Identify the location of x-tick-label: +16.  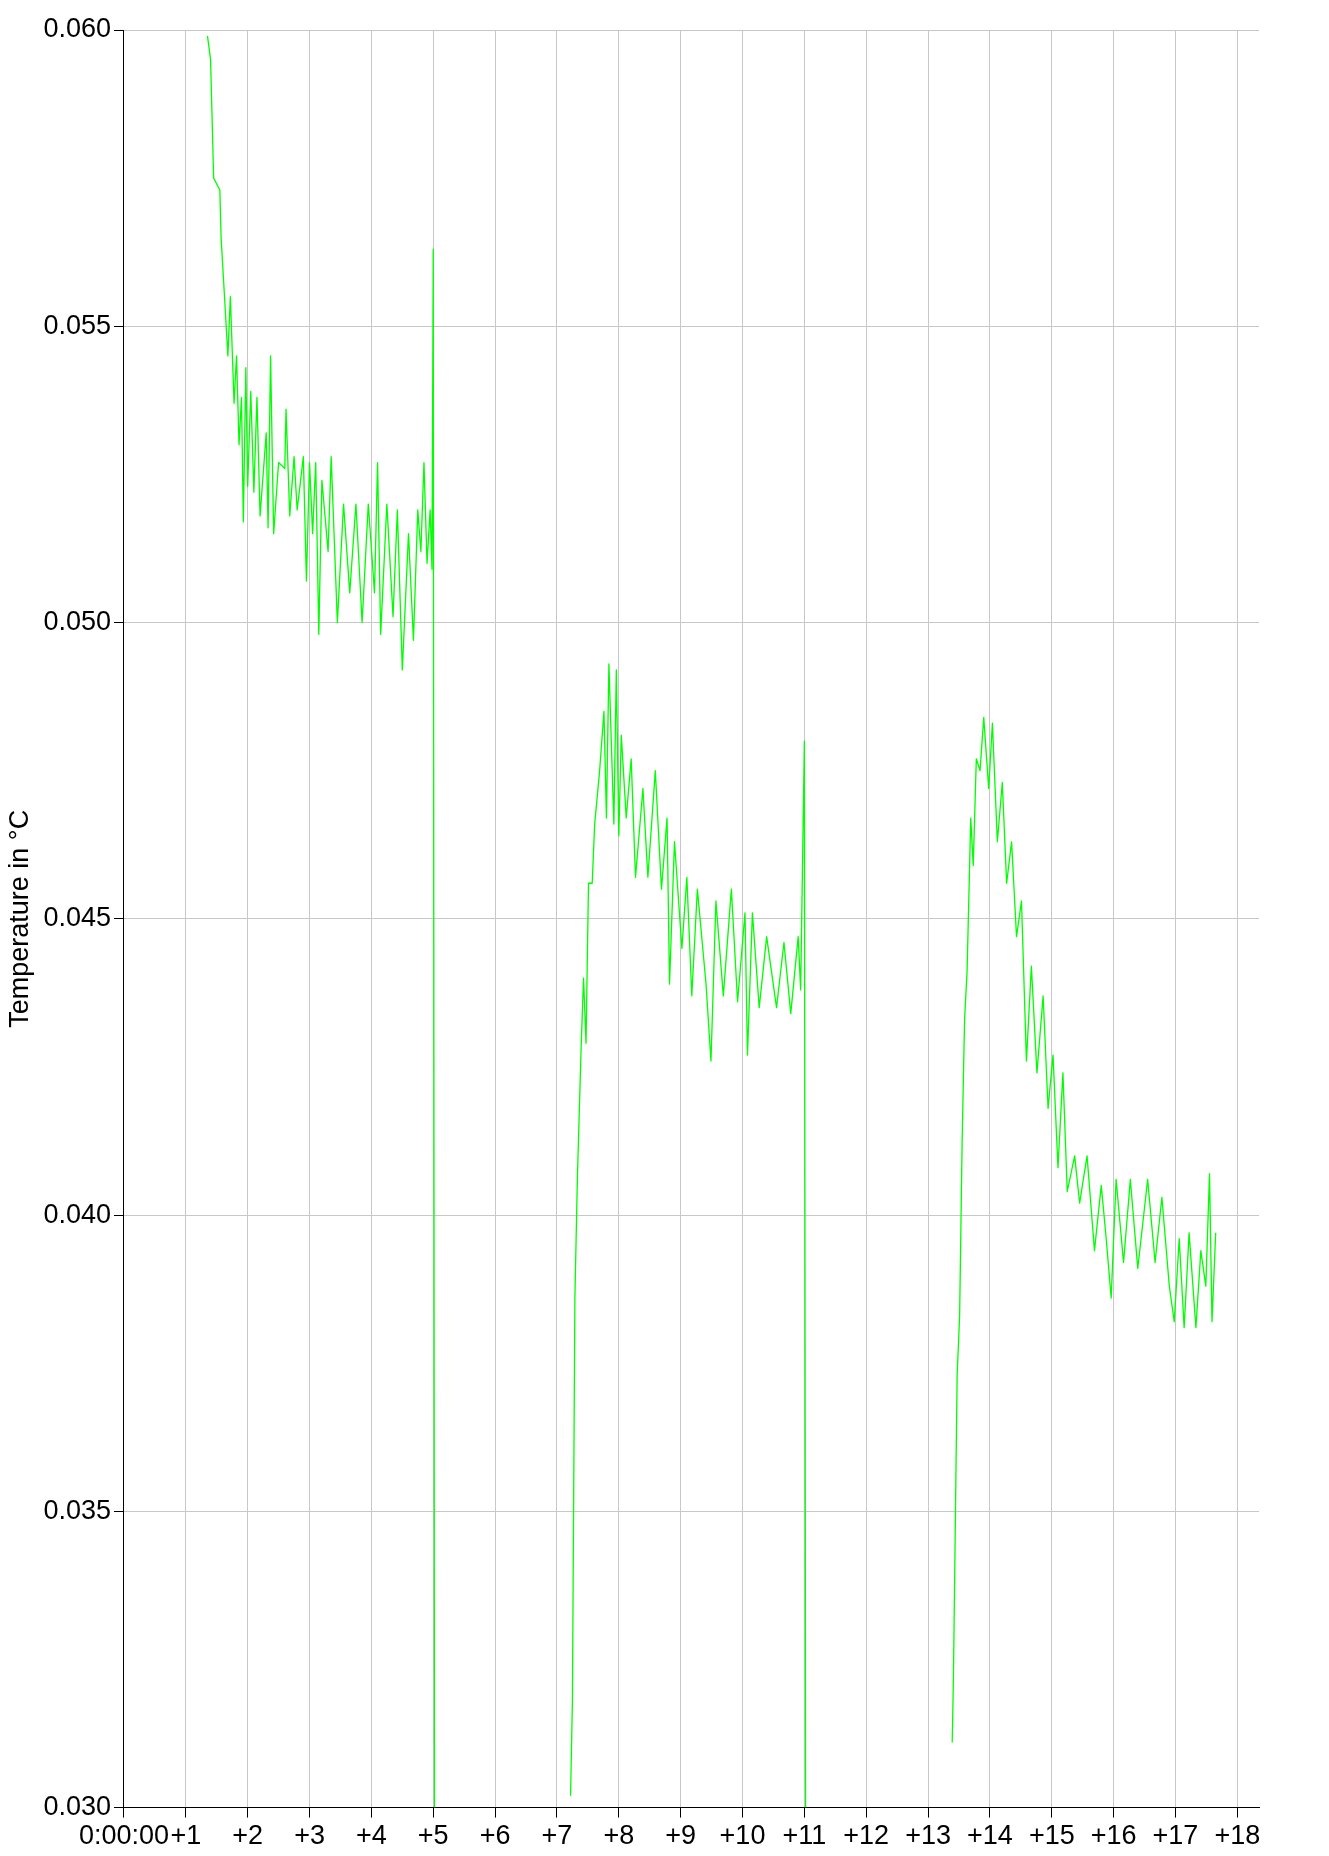
(1113, 1835).